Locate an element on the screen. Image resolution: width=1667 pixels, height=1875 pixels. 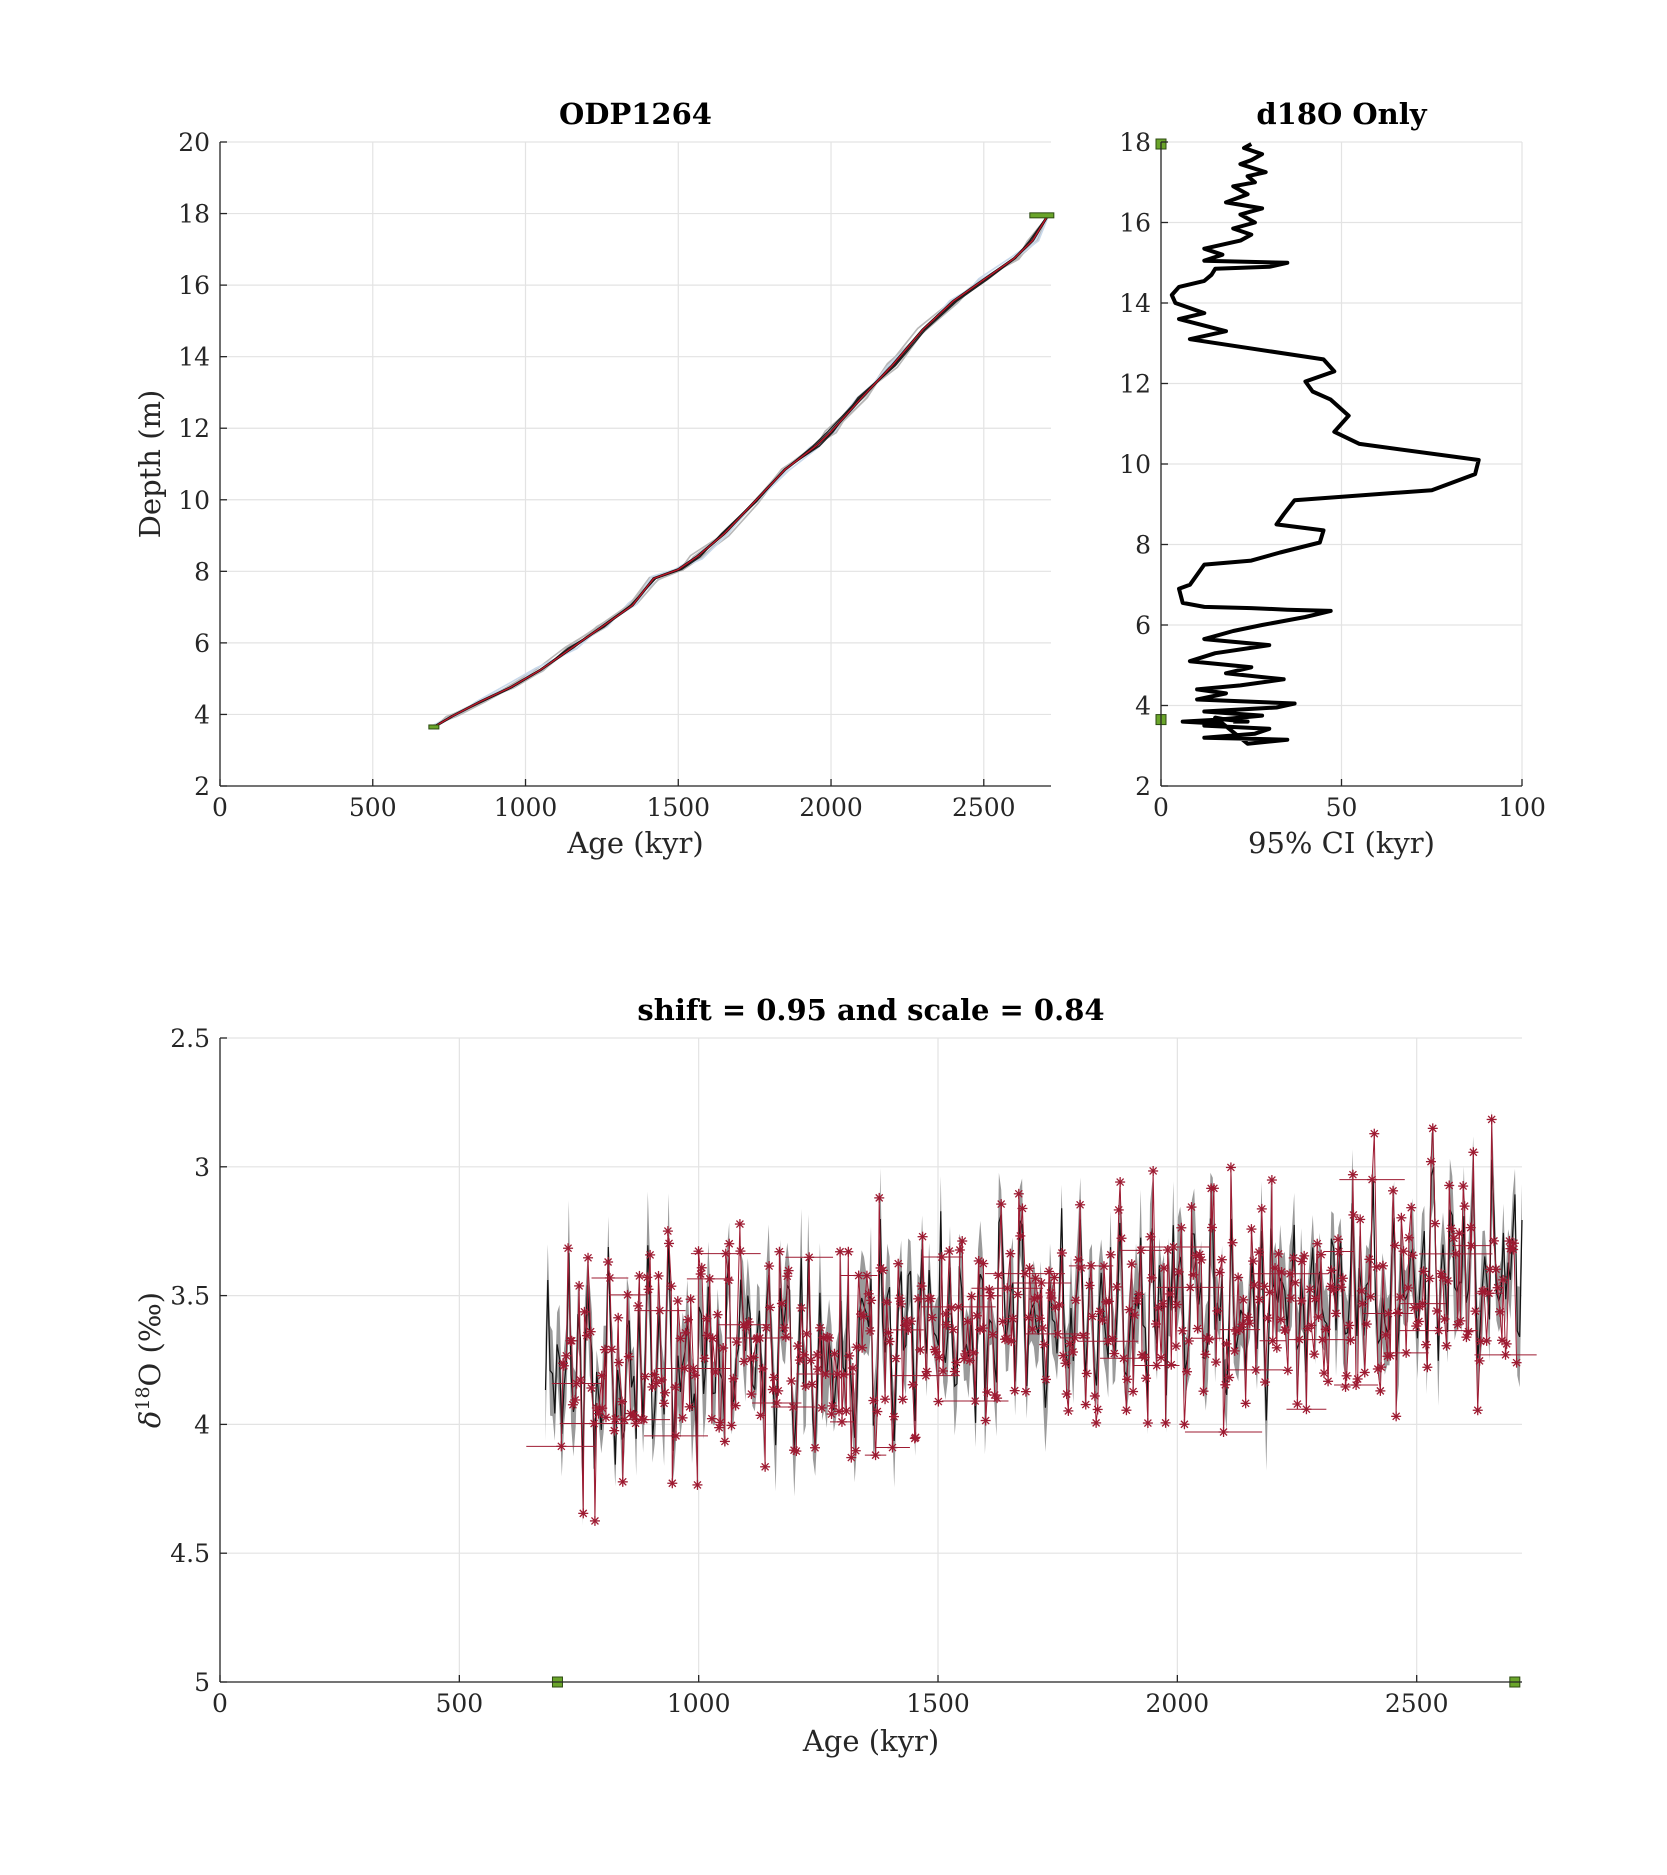
x-tick-label: 0 is located at coordinates (1161, 807).